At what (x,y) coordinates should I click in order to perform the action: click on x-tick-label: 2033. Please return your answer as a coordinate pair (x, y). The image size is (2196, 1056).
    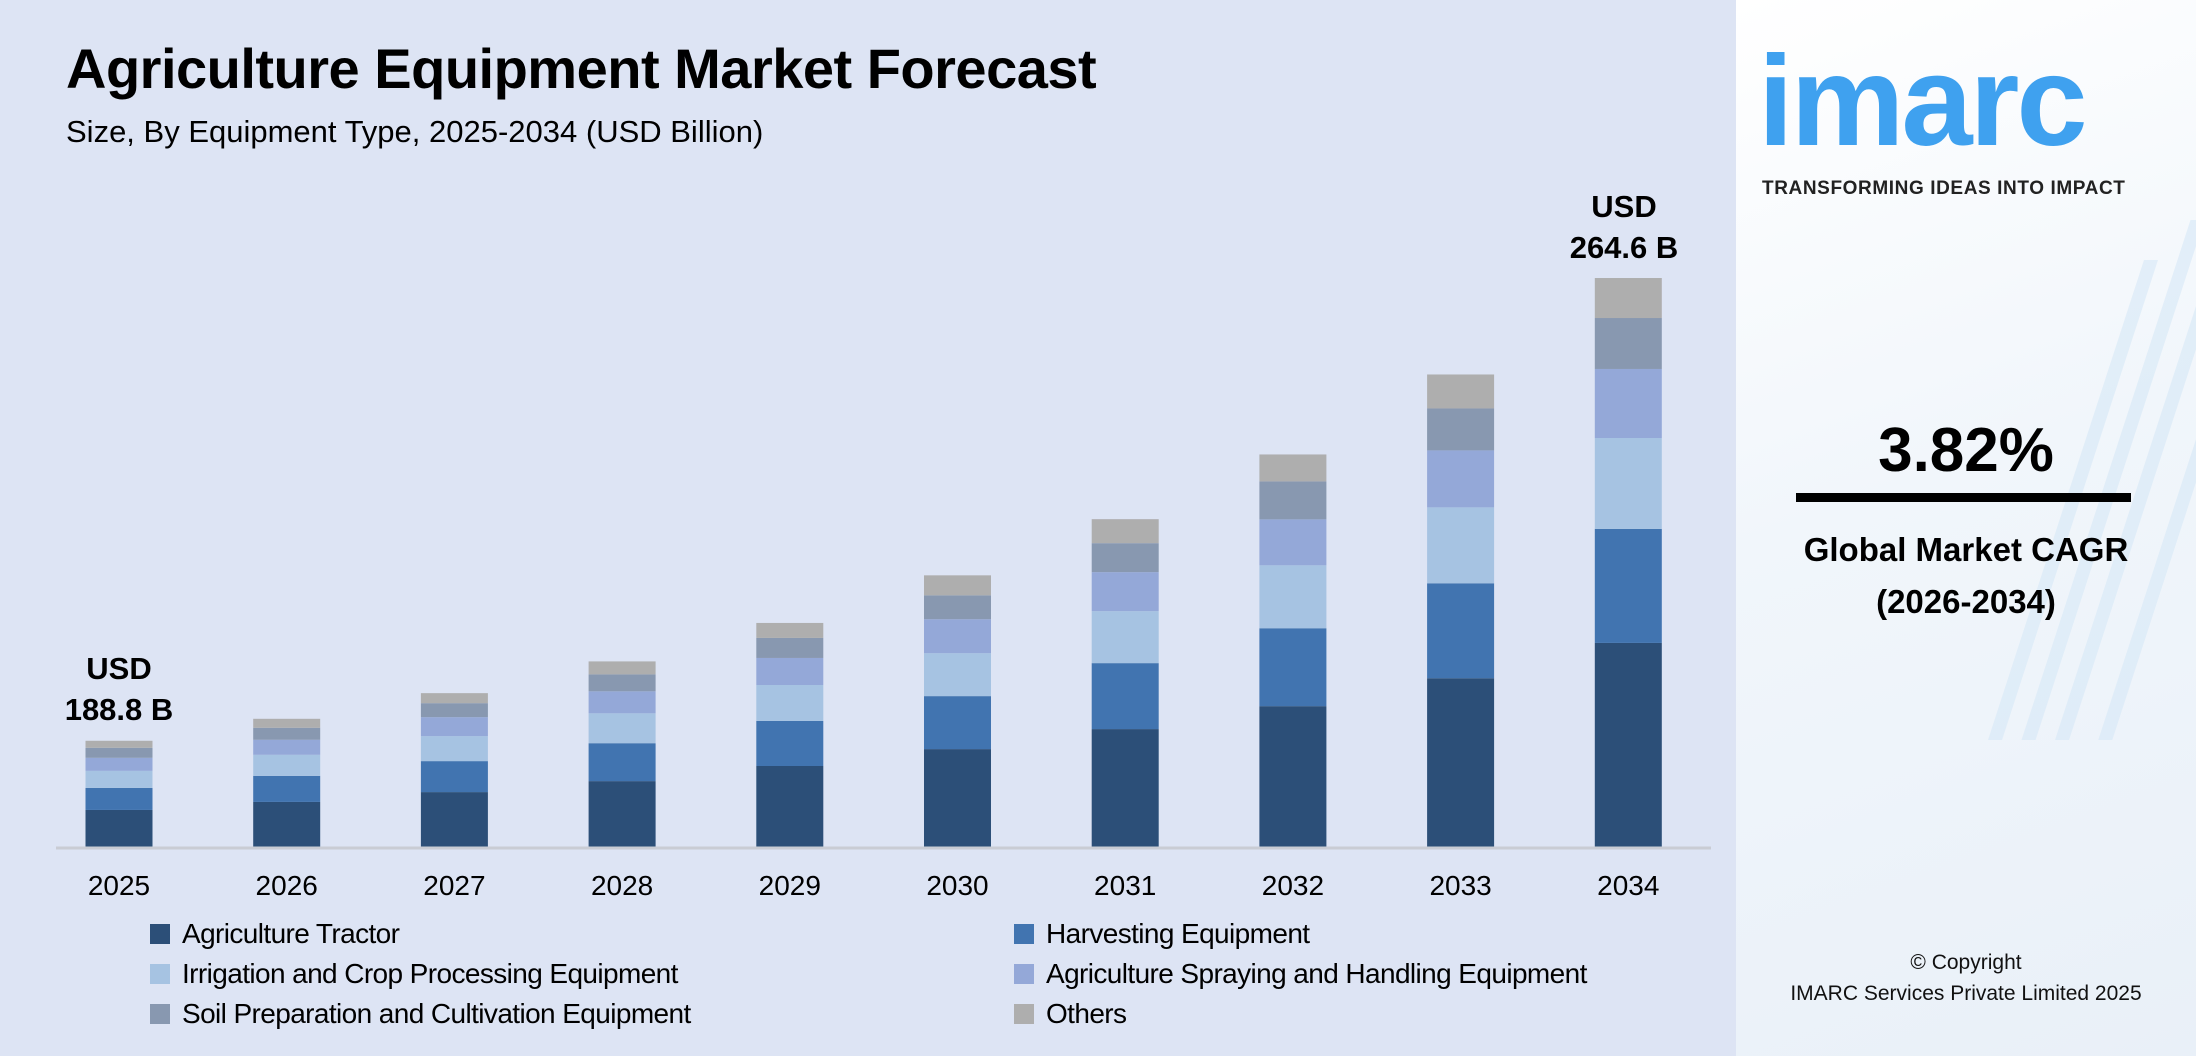
    Looking at the image, I should click on (1460, 885).